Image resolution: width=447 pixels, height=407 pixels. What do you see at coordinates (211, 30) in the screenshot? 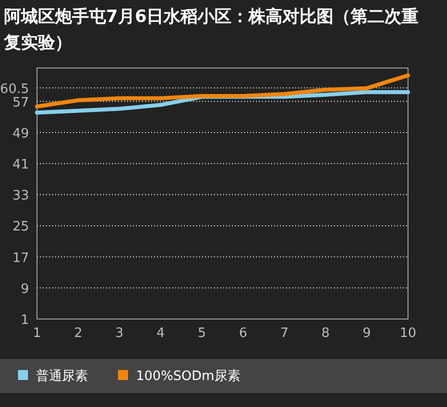
I see `chart-title: 阿城区炮手屯7月6日水稻小区：株高对比图（第二次重复实验）` at bounding box center [211, 30].